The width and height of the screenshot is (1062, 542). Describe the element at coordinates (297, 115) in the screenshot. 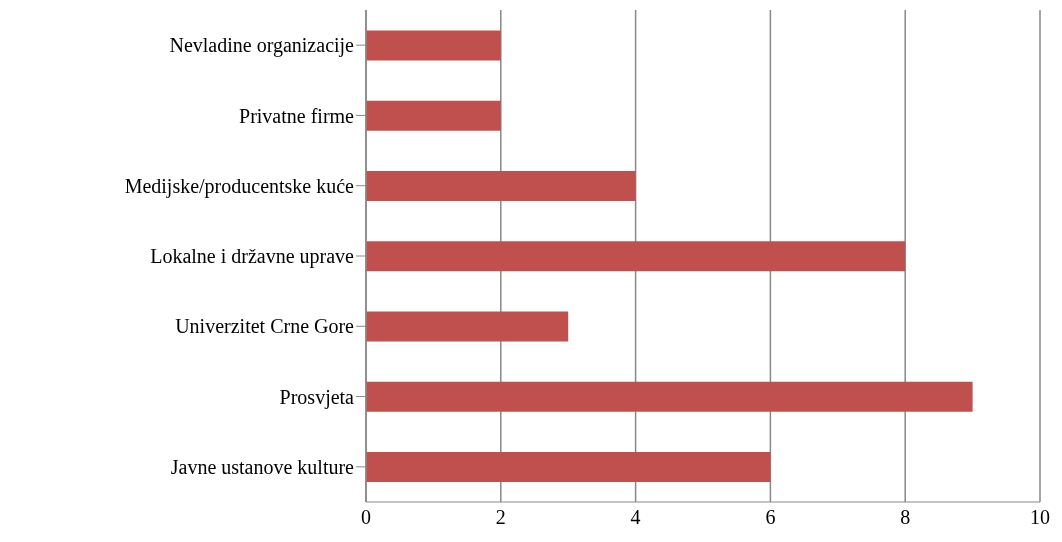

I see `y-tick-label: Privatne firme` at that location.